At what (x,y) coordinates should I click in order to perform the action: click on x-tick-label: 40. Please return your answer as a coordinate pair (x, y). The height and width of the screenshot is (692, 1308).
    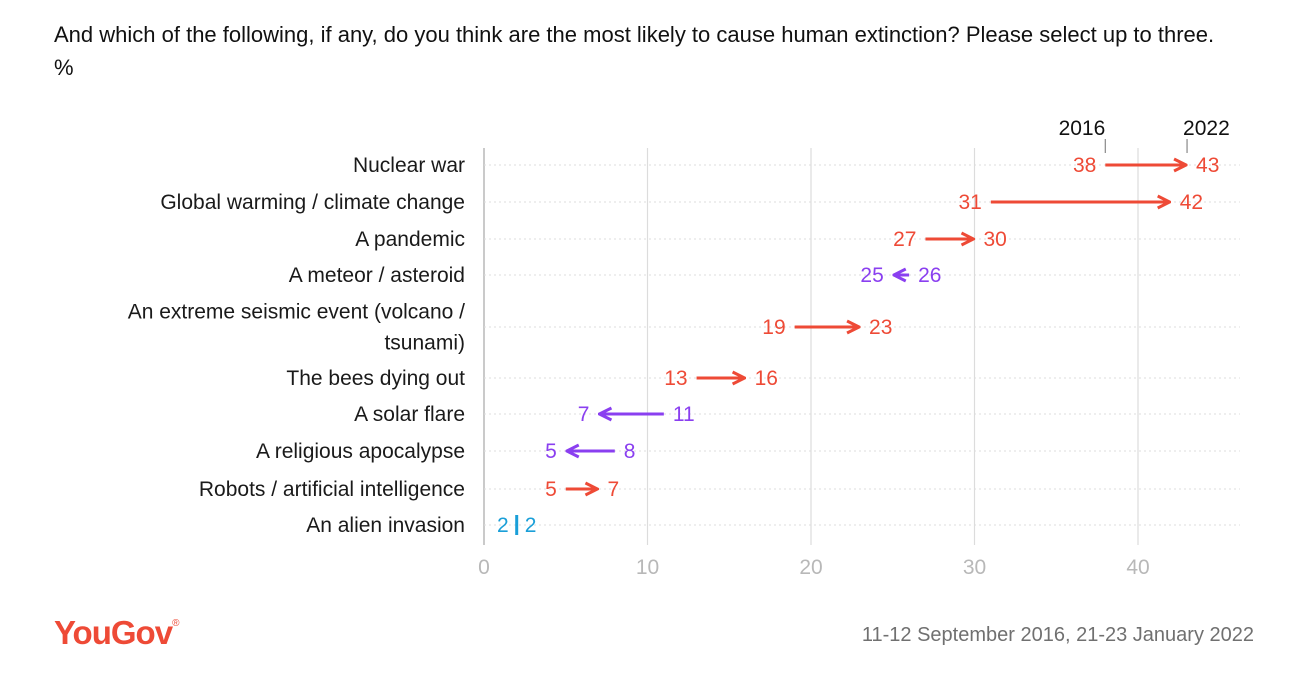
    Looking at the image, I should click on (1137, 567).